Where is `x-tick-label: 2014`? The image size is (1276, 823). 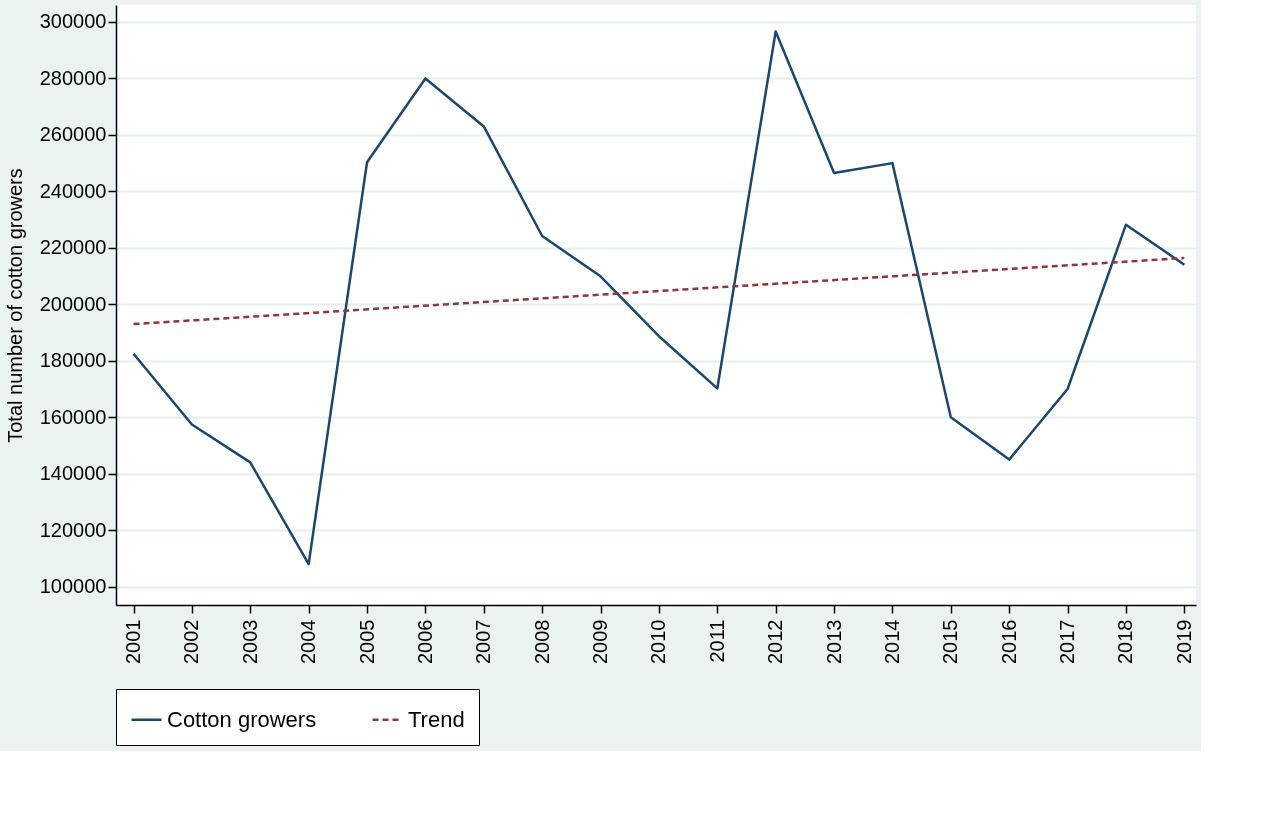 x-tick-label: 2014 is located at coordinates (891, 641).